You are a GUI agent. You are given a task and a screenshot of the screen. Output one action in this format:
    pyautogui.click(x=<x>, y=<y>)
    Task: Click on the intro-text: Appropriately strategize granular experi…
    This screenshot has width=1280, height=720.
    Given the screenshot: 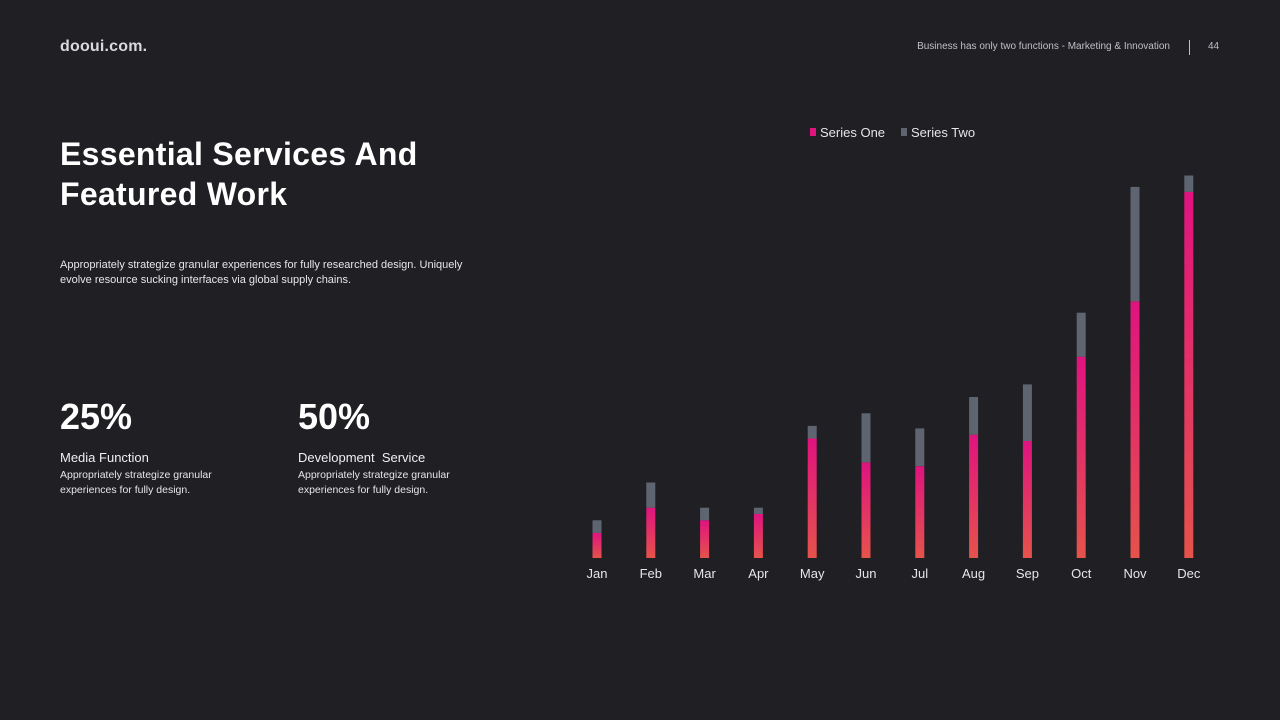 What is the action you would take?
    pyautogui.click(x=261, y=272)
    